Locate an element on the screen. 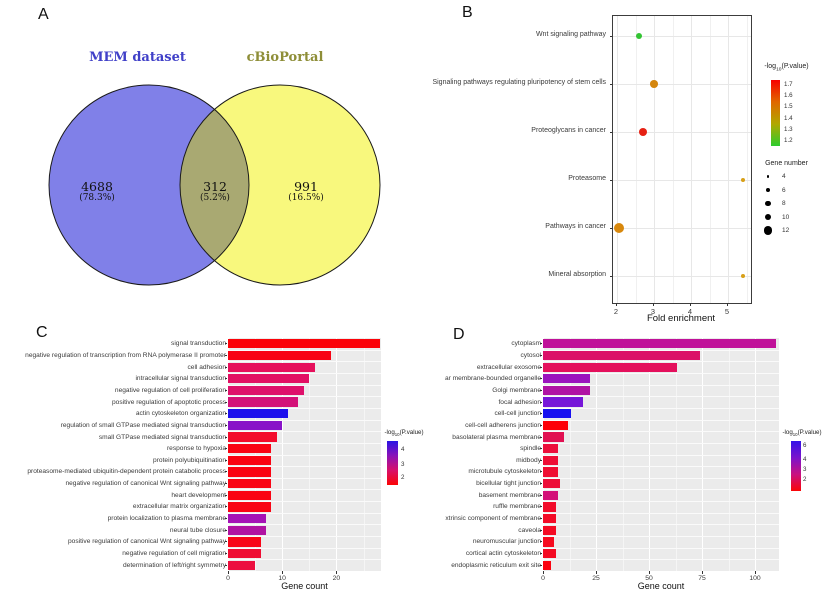 This screenshot has width=825, height=598. panel-c-label: C is located at coordinates (42, 332).